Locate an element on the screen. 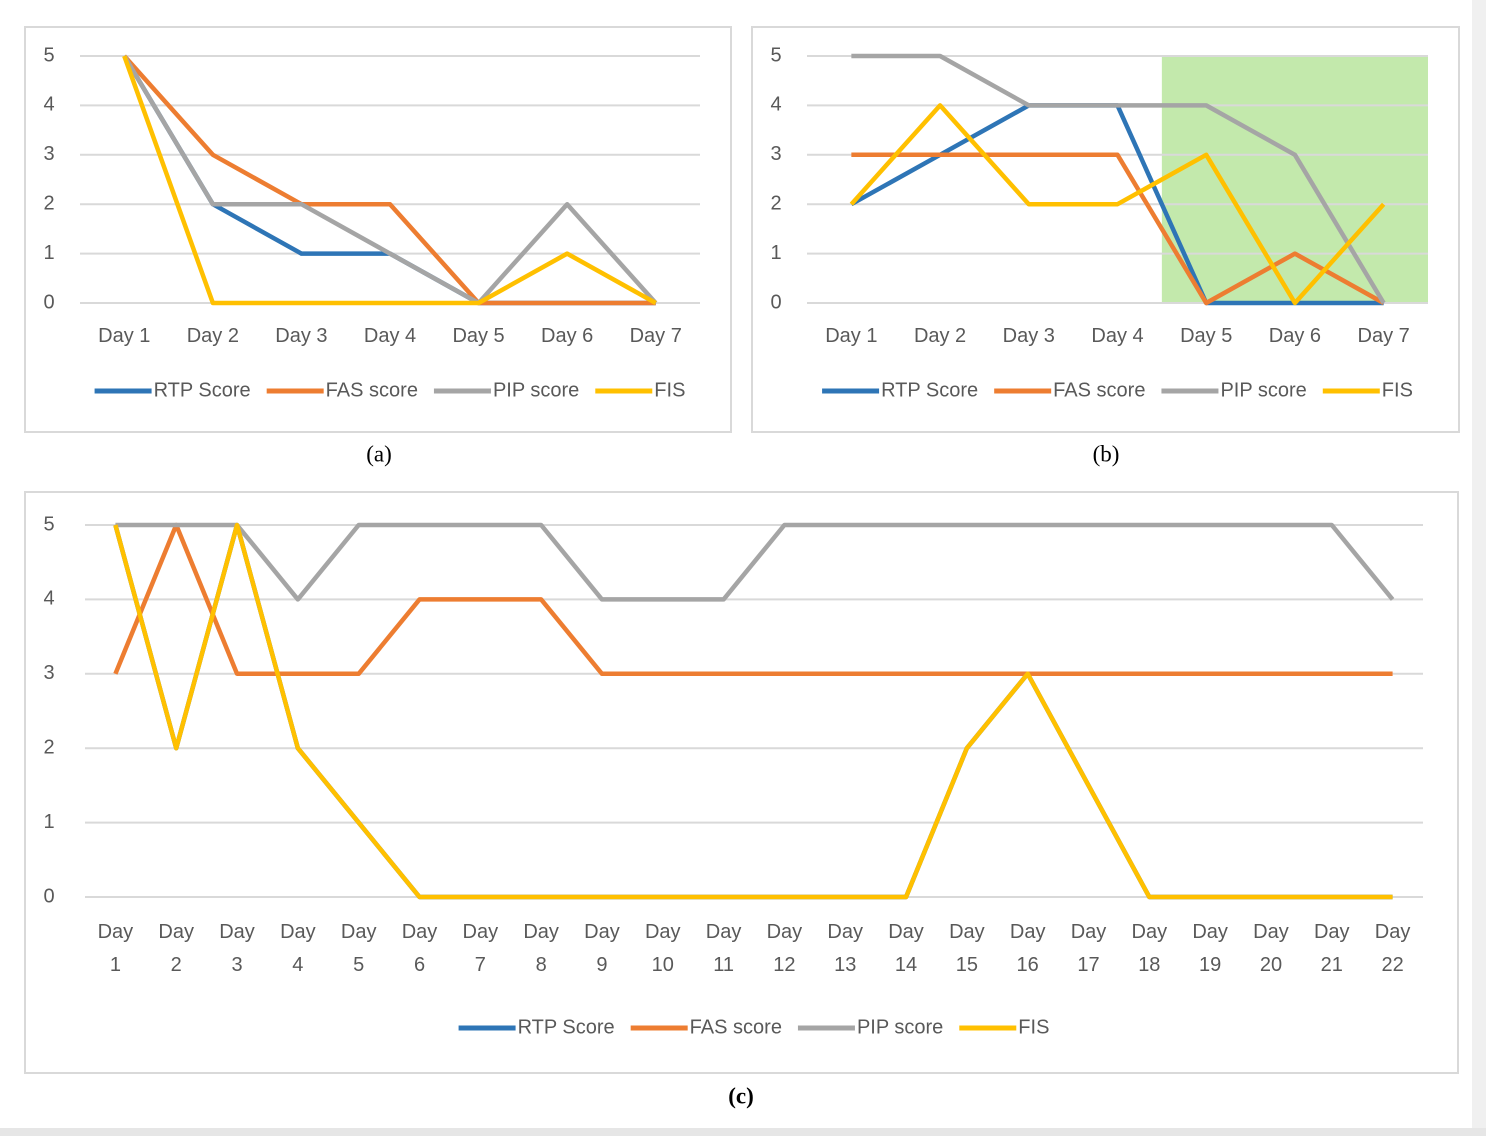 Image resolution: width=1486 pixels, height=1136 pixels. x-tick-label: Day 13 is located at coordinates (845, 948).